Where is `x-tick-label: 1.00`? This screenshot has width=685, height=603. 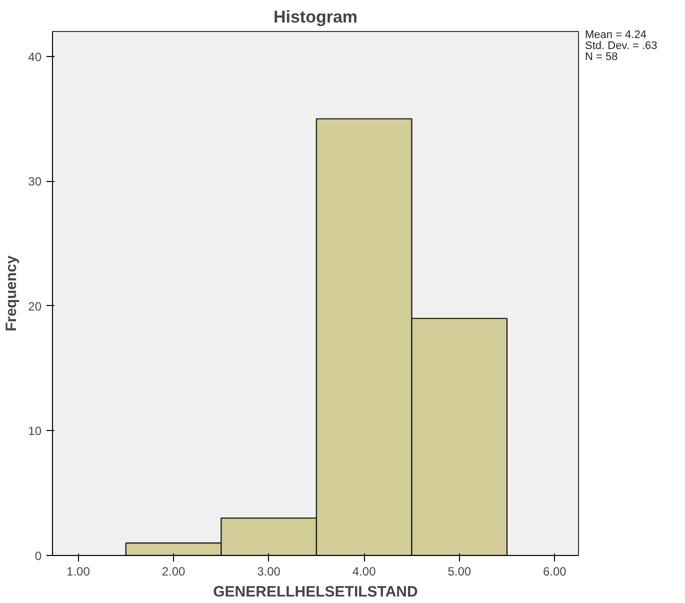 x-tick-label: 1.00 is located at coordinates (78, 571).